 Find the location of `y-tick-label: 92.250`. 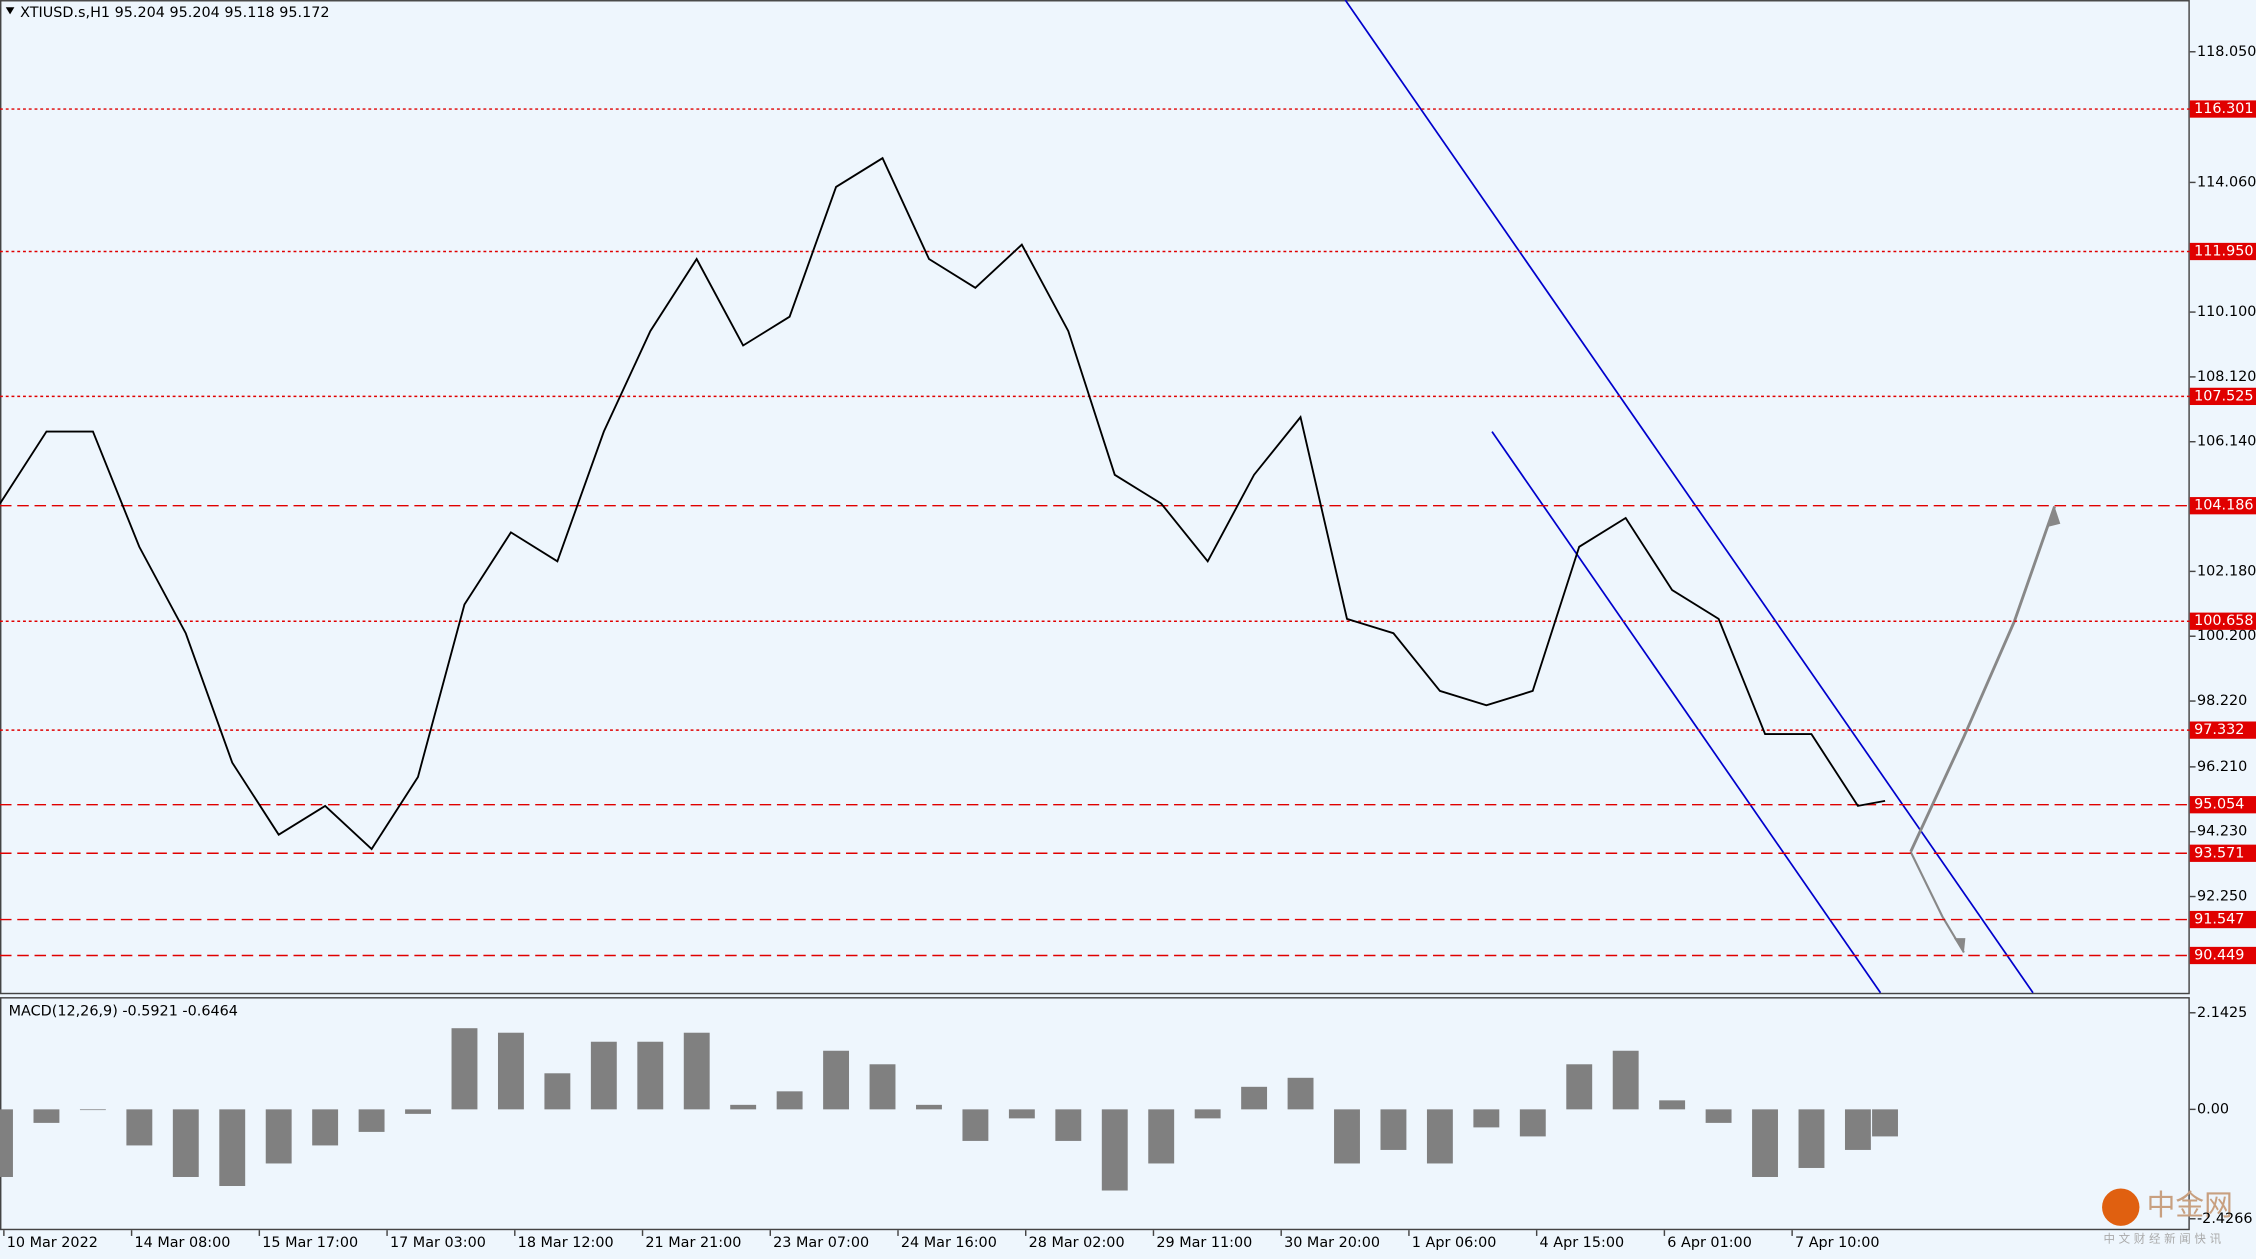

y-tick-label: 92.250 is located at coordinates (2222, 897).